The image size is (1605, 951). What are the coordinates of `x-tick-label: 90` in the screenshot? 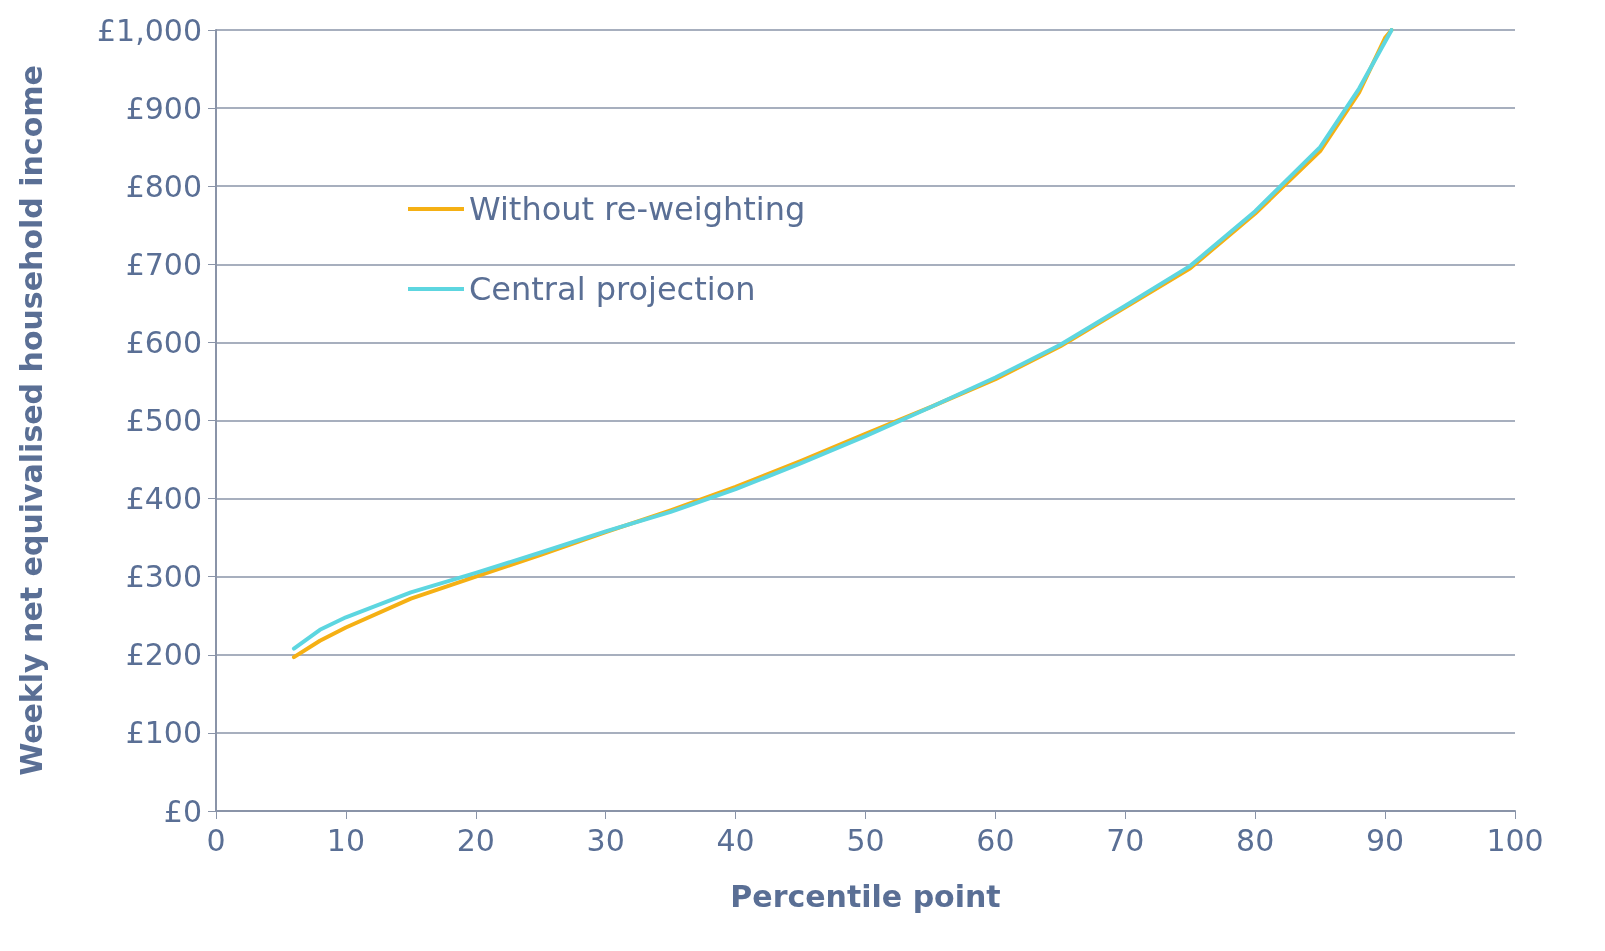 It's located at (1385, 840).